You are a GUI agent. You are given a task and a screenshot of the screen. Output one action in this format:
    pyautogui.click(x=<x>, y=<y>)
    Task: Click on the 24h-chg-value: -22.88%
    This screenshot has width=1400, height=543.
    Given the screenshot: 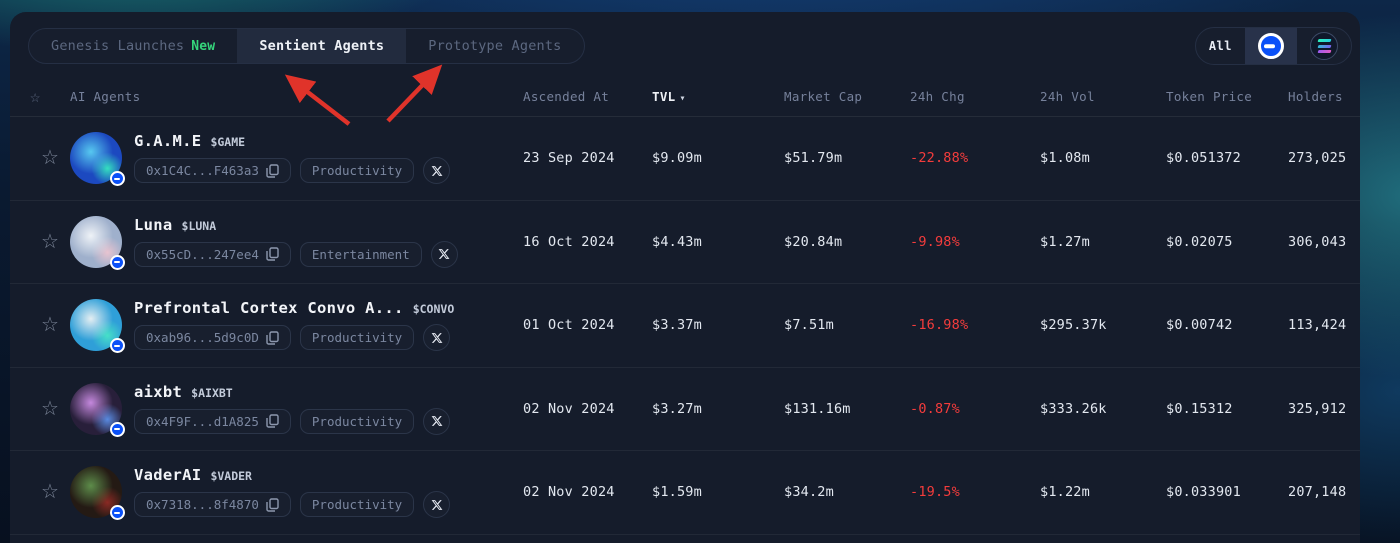 What is the action you would take?
    pyautogui.click(x=939, y=158)
    